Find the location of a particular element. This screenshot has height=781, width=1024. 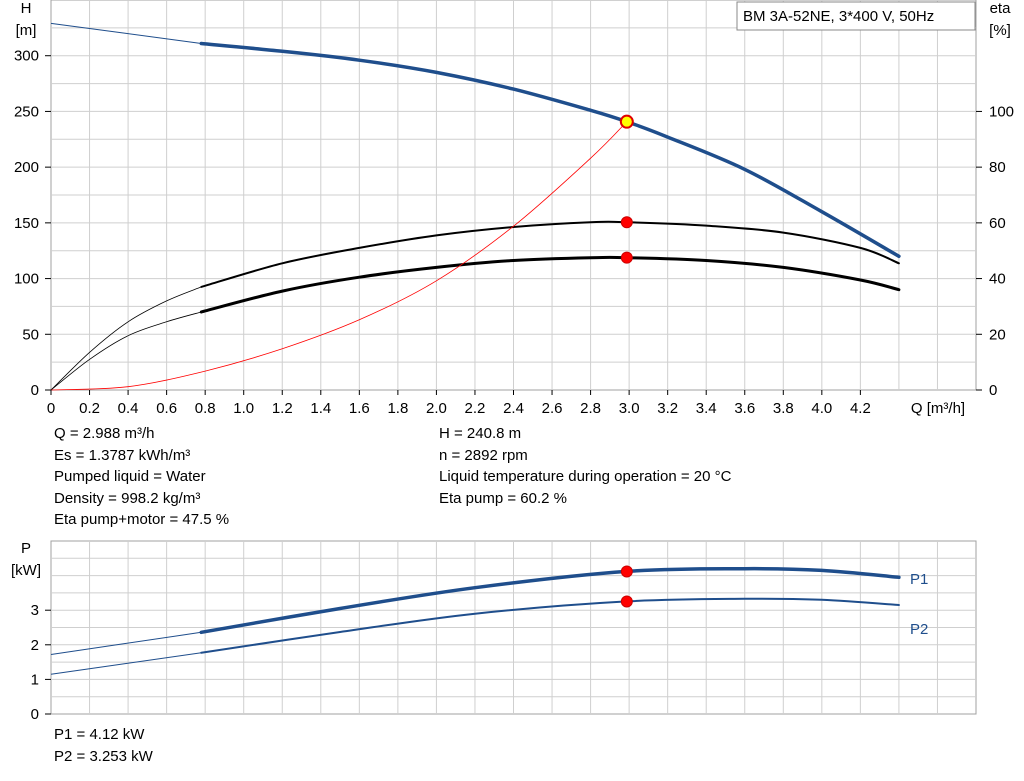

eta-pump-readout: Eta pump = 60.2 % is located at coordinates (503, 498).